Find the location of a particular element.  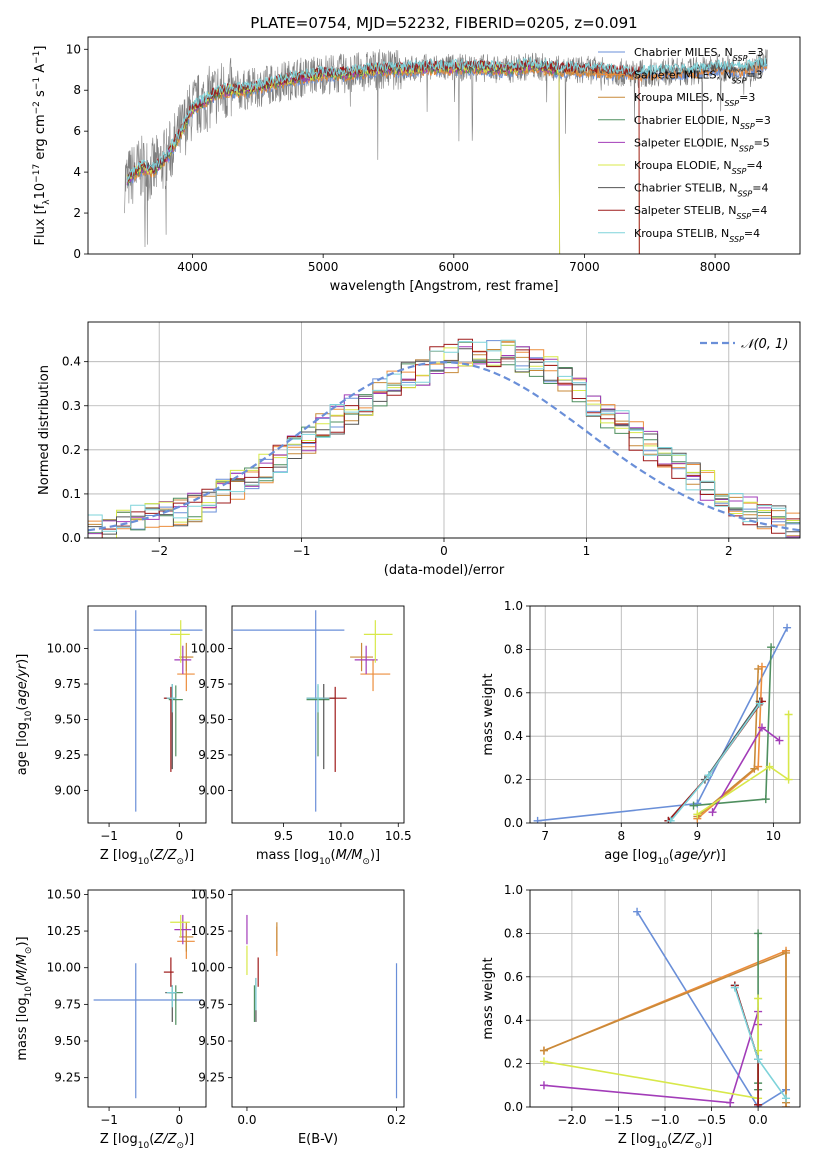

y-tick-label: 9.75 is located at coordinates (211, 684).